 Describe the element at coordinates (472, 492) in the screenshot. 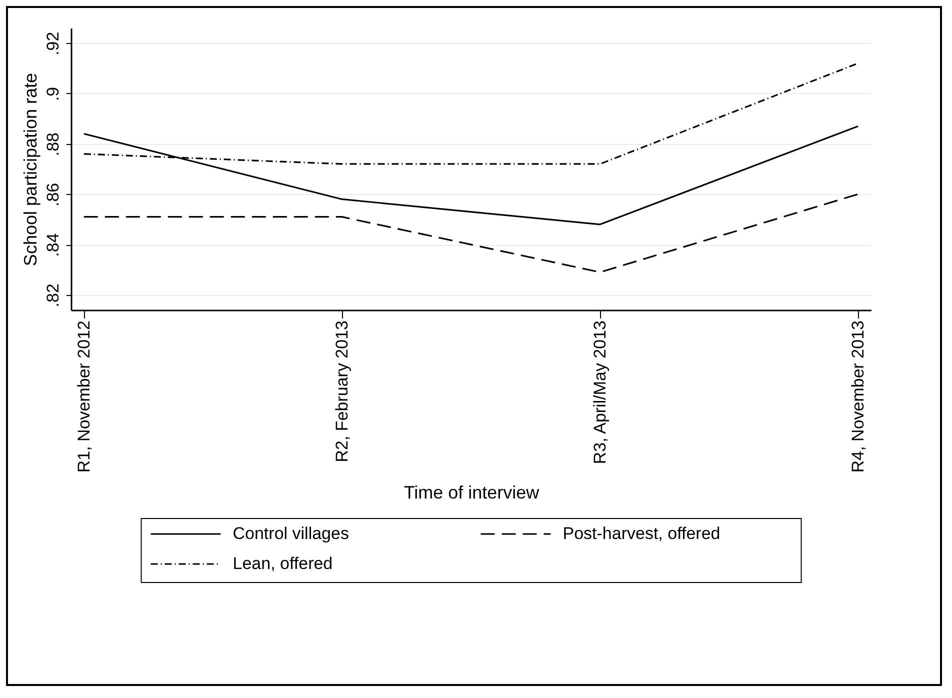

I see `x-axis-title: Time of interview` at that location.